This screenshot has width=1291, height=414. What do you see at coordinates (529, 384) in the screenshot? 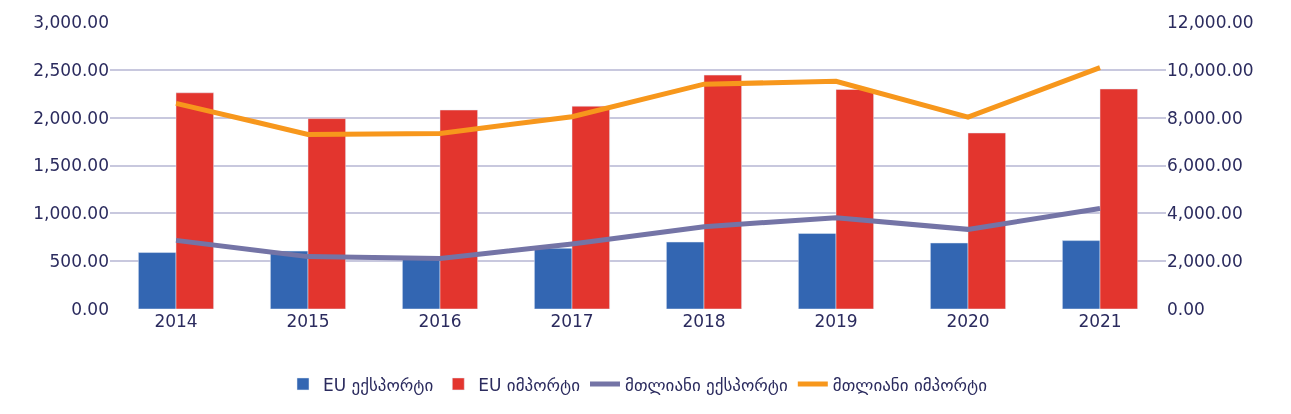
I see `legend-label: EU იმპორტი` at bounding box center [529, 384].